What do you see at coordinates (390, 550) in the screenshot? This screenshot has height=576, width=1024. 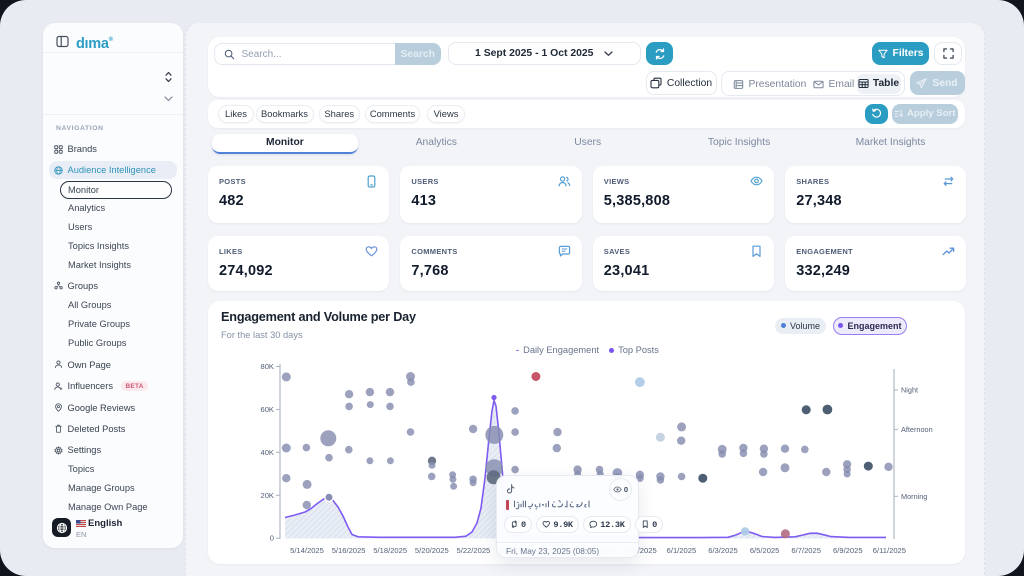 I see `svg-text: 5/18/2025` at bounding box center [390, 550].